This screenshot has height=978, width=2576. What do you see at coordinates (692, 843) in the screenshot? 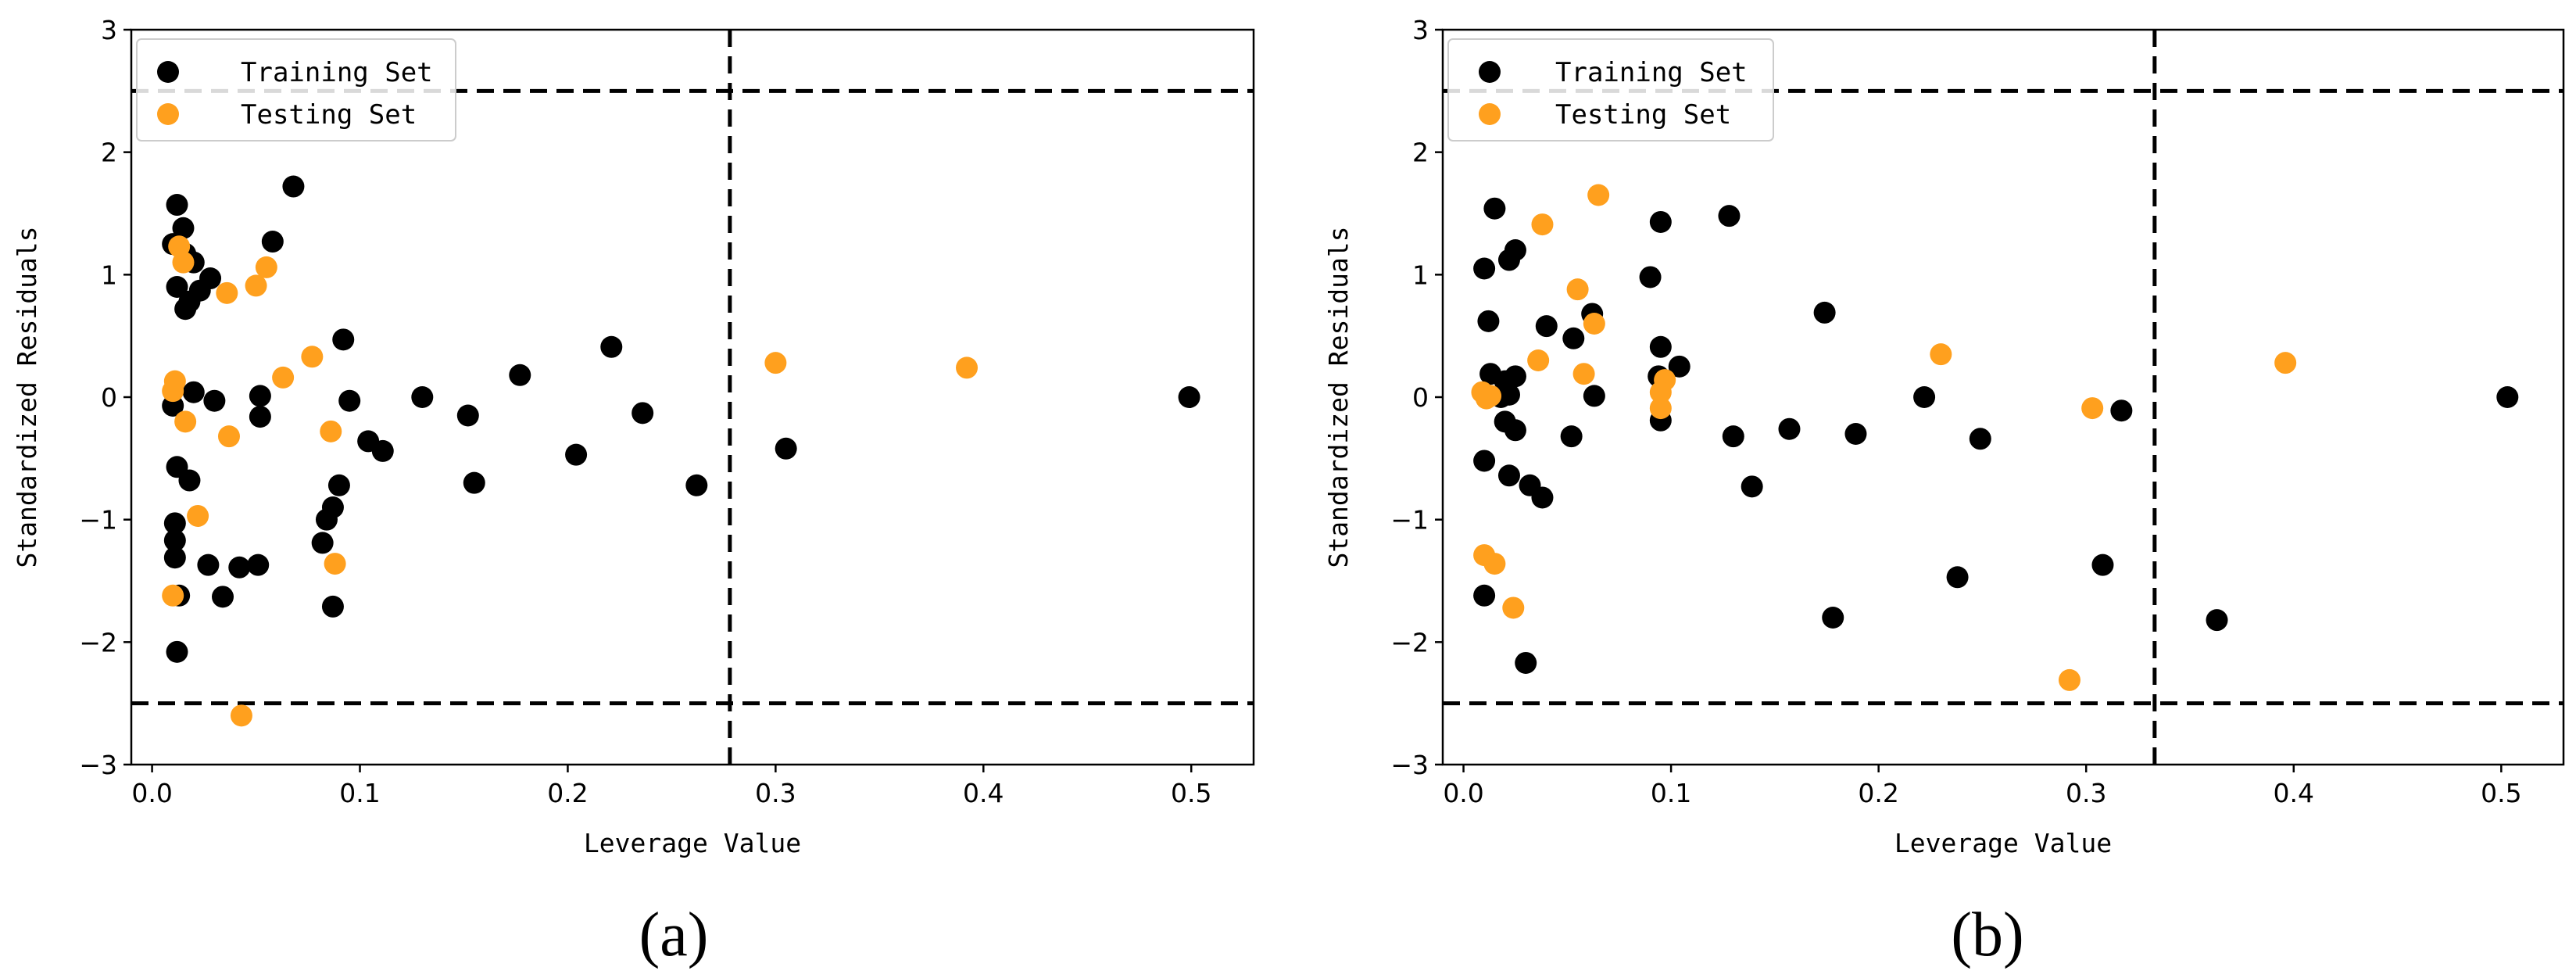
I see `x-axis-label: Leverage Value` at bounding box center [692, 843].